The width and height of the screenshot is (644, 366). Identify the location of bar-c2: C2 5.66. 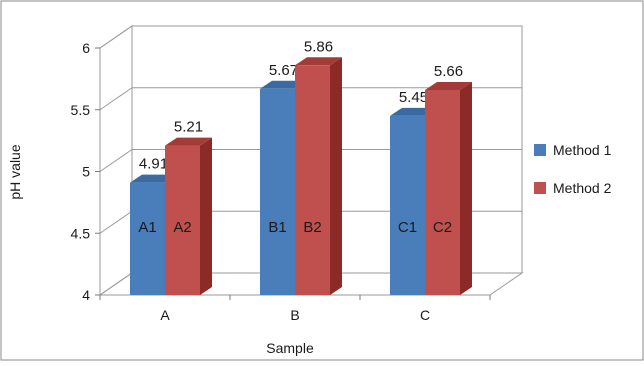
(448, 179).